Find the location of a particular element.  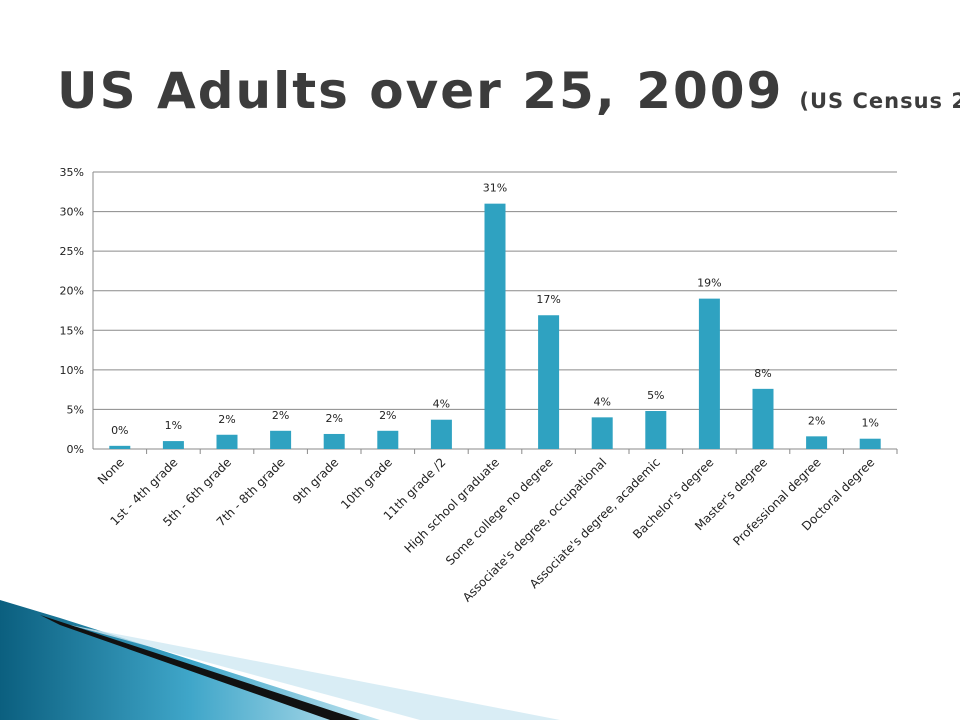

value-label: 17% is located at coordinates (548, 299).